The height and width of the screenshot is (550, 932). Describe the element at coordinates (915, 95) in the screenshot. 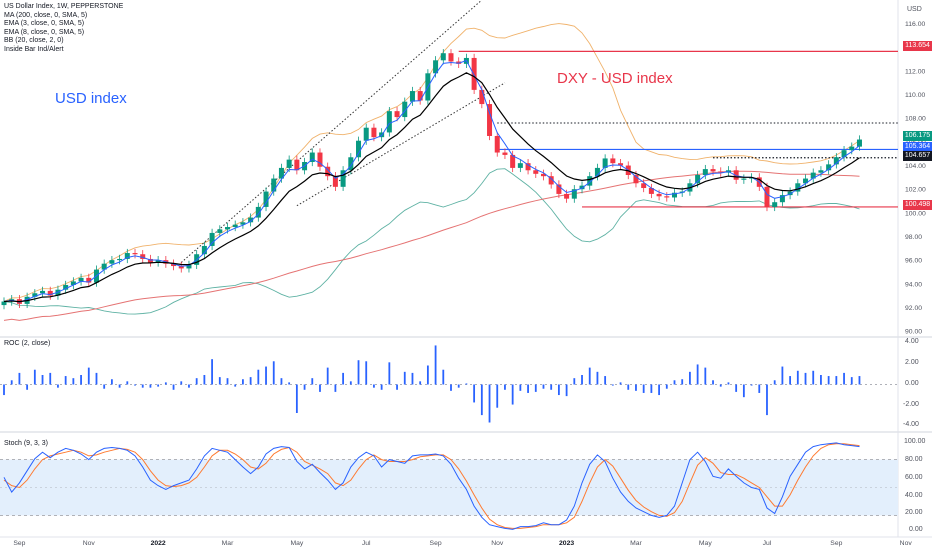

I see `price-axis-tick: 110.00` at that location.